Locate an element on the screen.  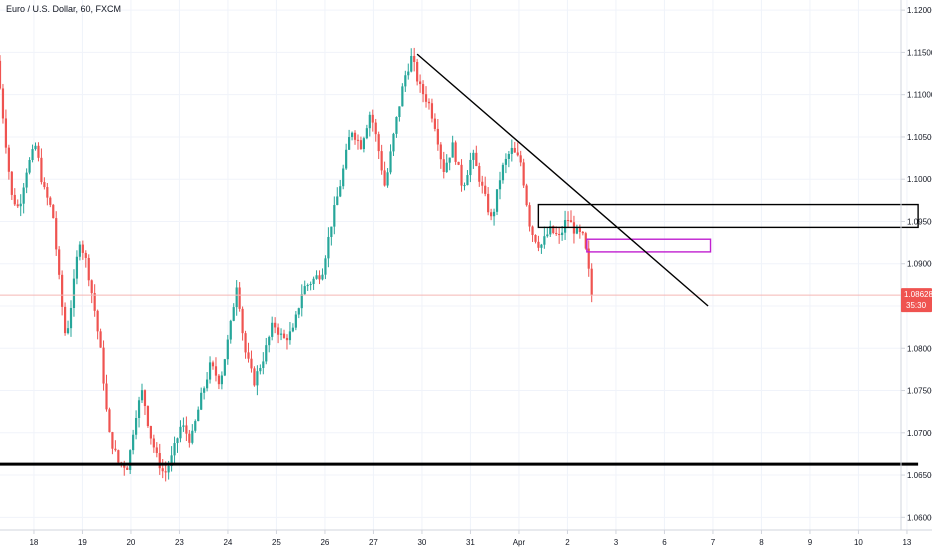
y-tick-label: 1.06500 is located at coordinates (919, 475).